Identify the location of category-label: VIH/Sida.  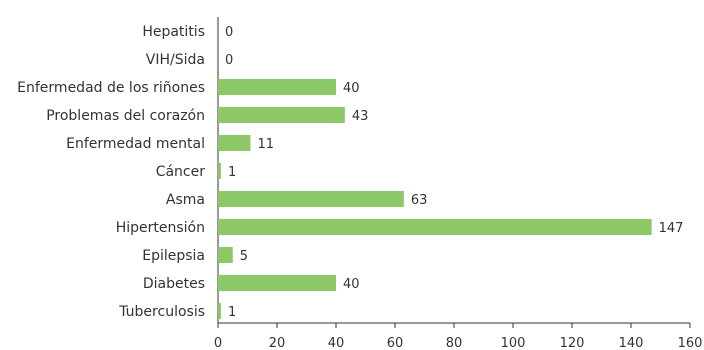
(175, 60).